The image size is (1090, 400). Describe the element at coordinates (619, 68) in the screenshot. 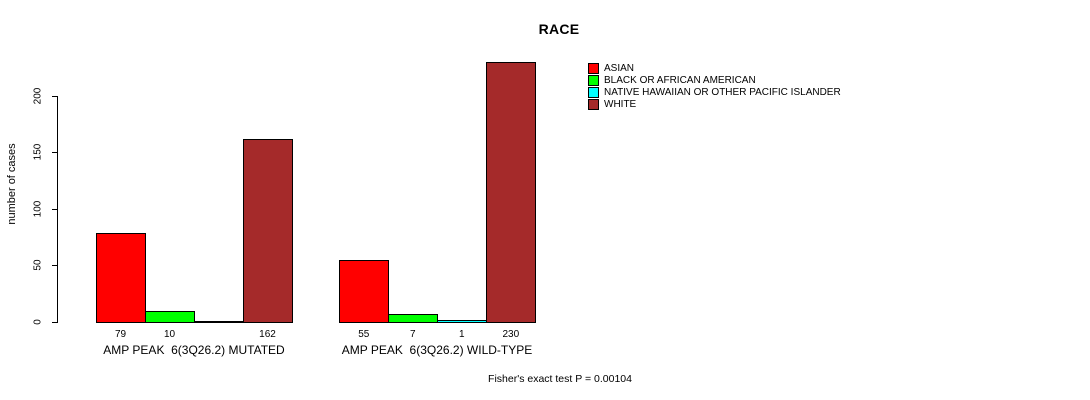

I see `legend-label-asian: ASIAN` at that location.